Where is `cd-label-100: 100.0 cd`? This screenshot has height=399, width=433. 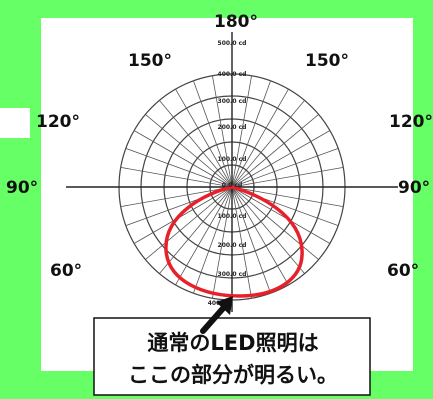 cd-label-100: 100.0 cd is located at coordinates (232, 159).